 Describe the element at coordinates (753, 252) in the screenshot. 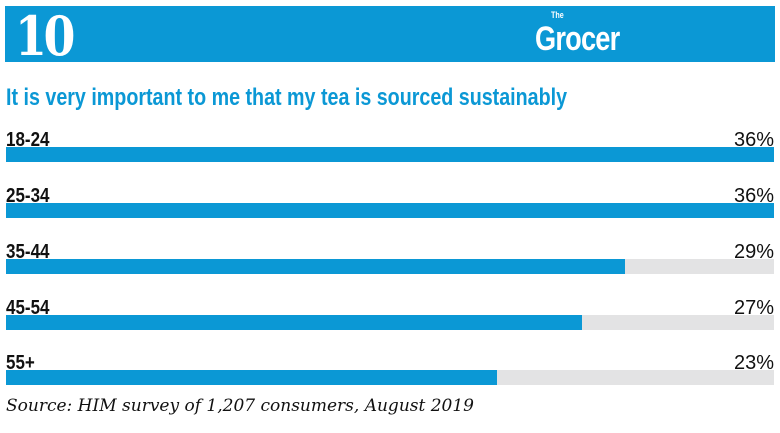

I see `value-label: 29%` at that location.